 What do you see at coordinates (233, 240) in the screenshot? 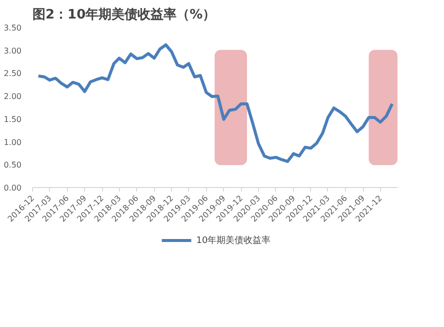
I see `legend-label: 10年期美债收益率` at bounding box center [233, 240].